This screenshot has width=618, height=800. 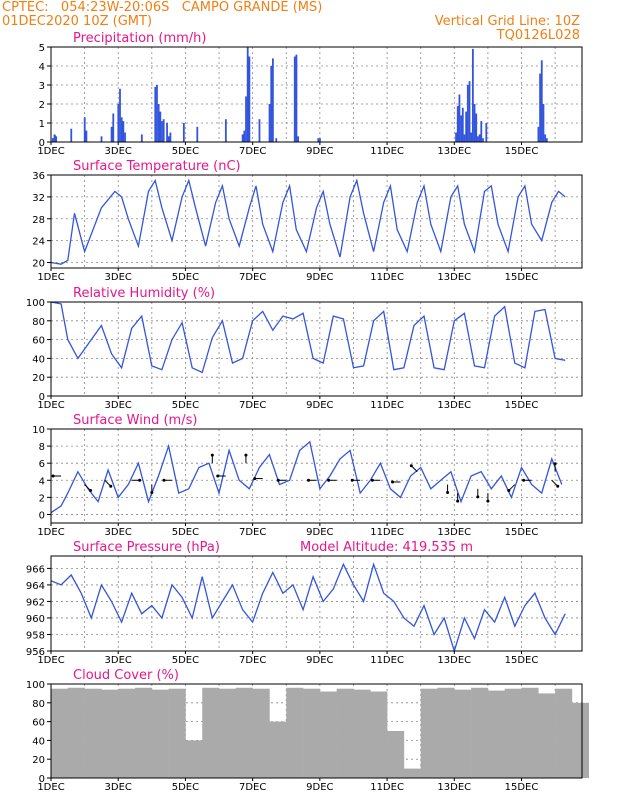 I want to click on y-tick-label: 24, so click(x=38, y=242).